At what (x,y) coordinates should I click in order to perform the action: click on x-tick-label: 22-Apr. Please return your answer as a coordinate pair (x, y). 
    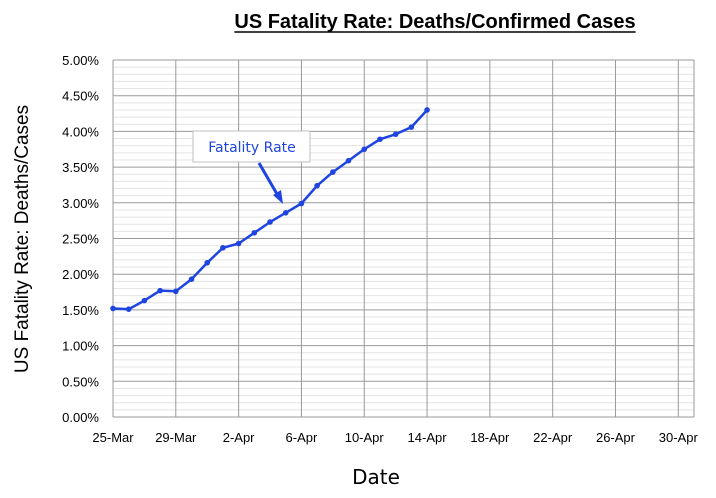
    Looking at the image, I should click on (553, 437).